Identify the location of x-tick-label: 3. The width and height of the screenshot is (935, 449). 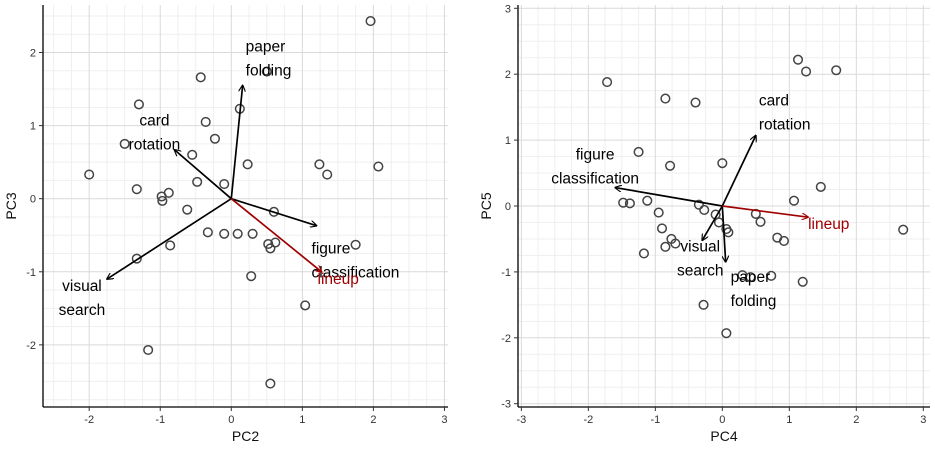
(444, 420).